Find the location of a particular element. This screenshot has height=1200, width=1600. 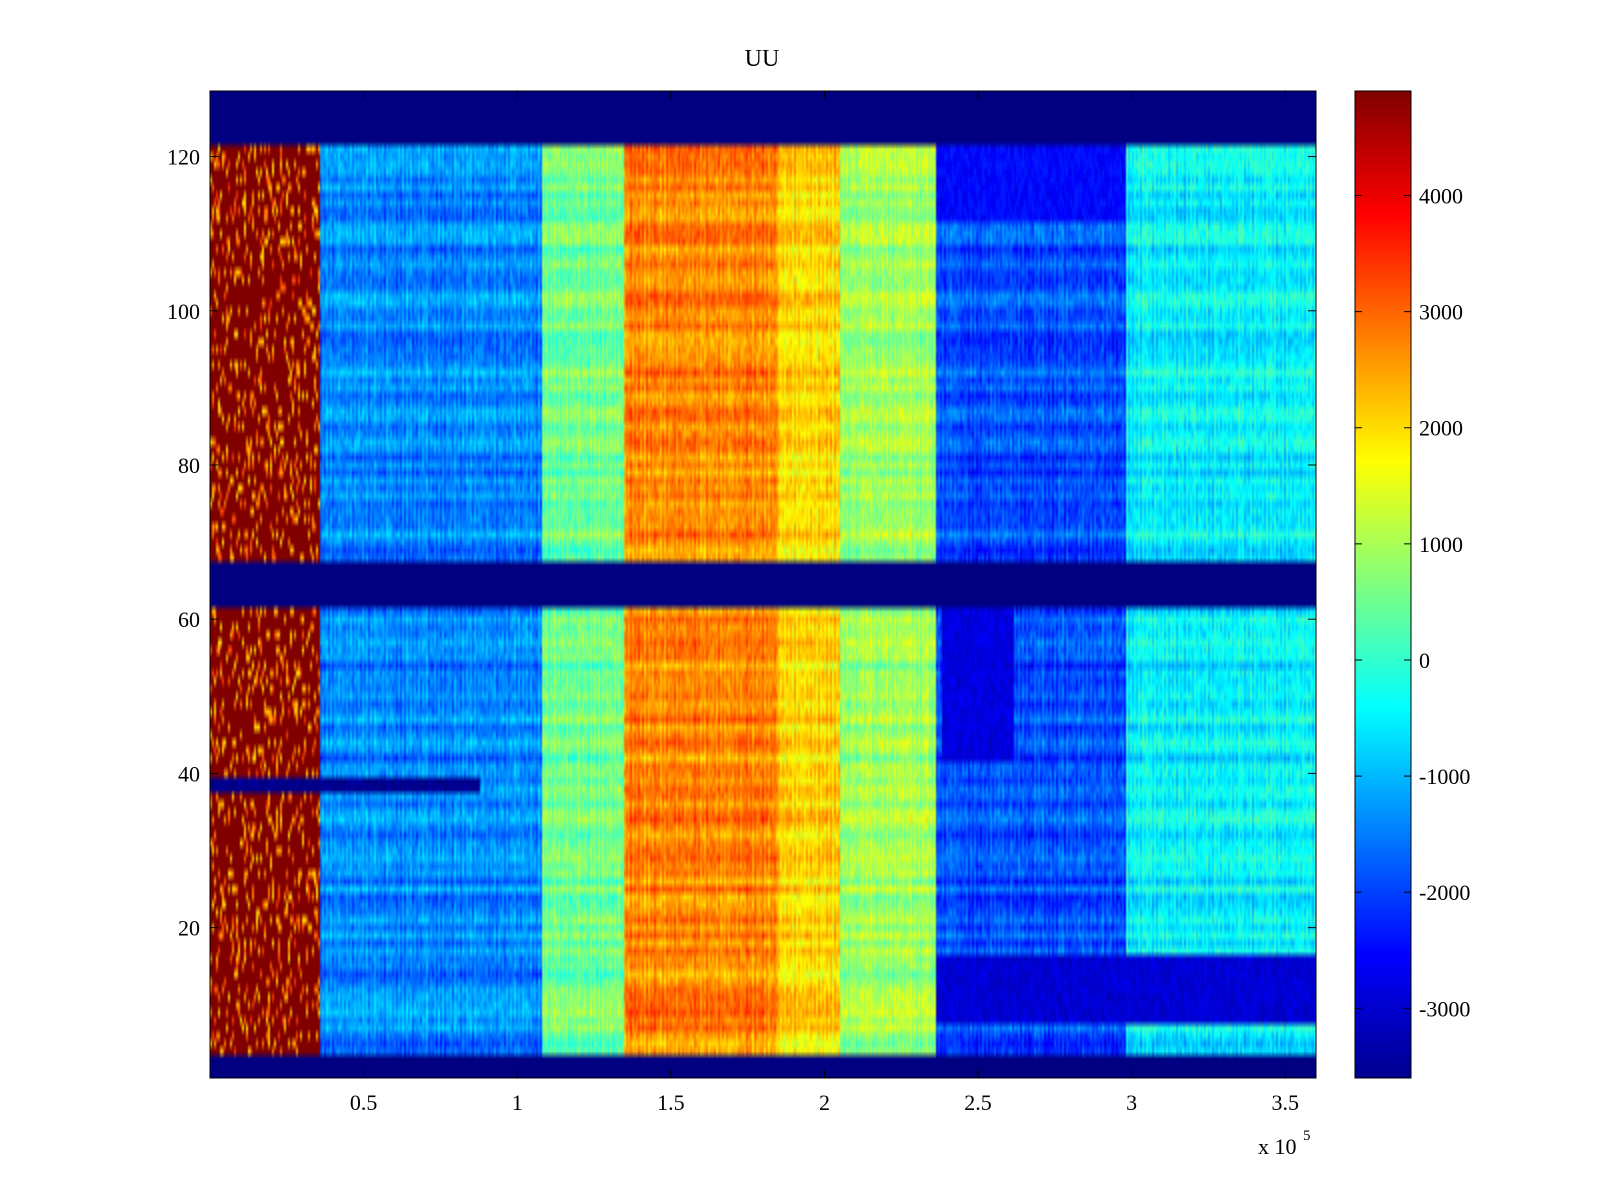

colorbar-gradient is located at coordinates (1383, 584).